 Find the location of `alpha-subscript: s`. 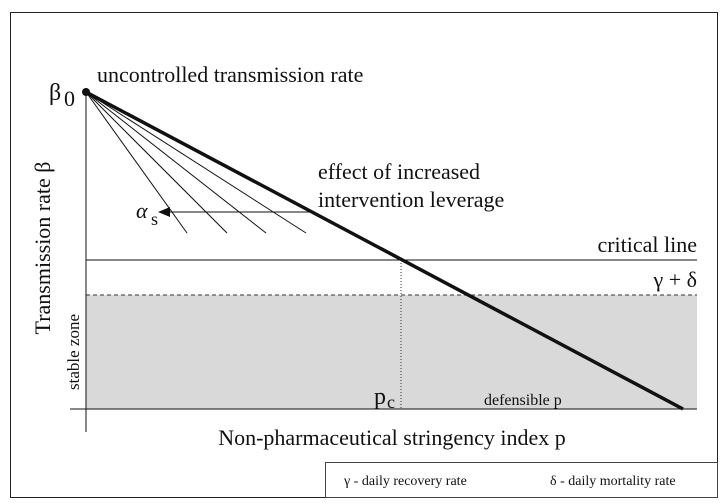

alpha-subscript: s is located at coordinates (154, 219).